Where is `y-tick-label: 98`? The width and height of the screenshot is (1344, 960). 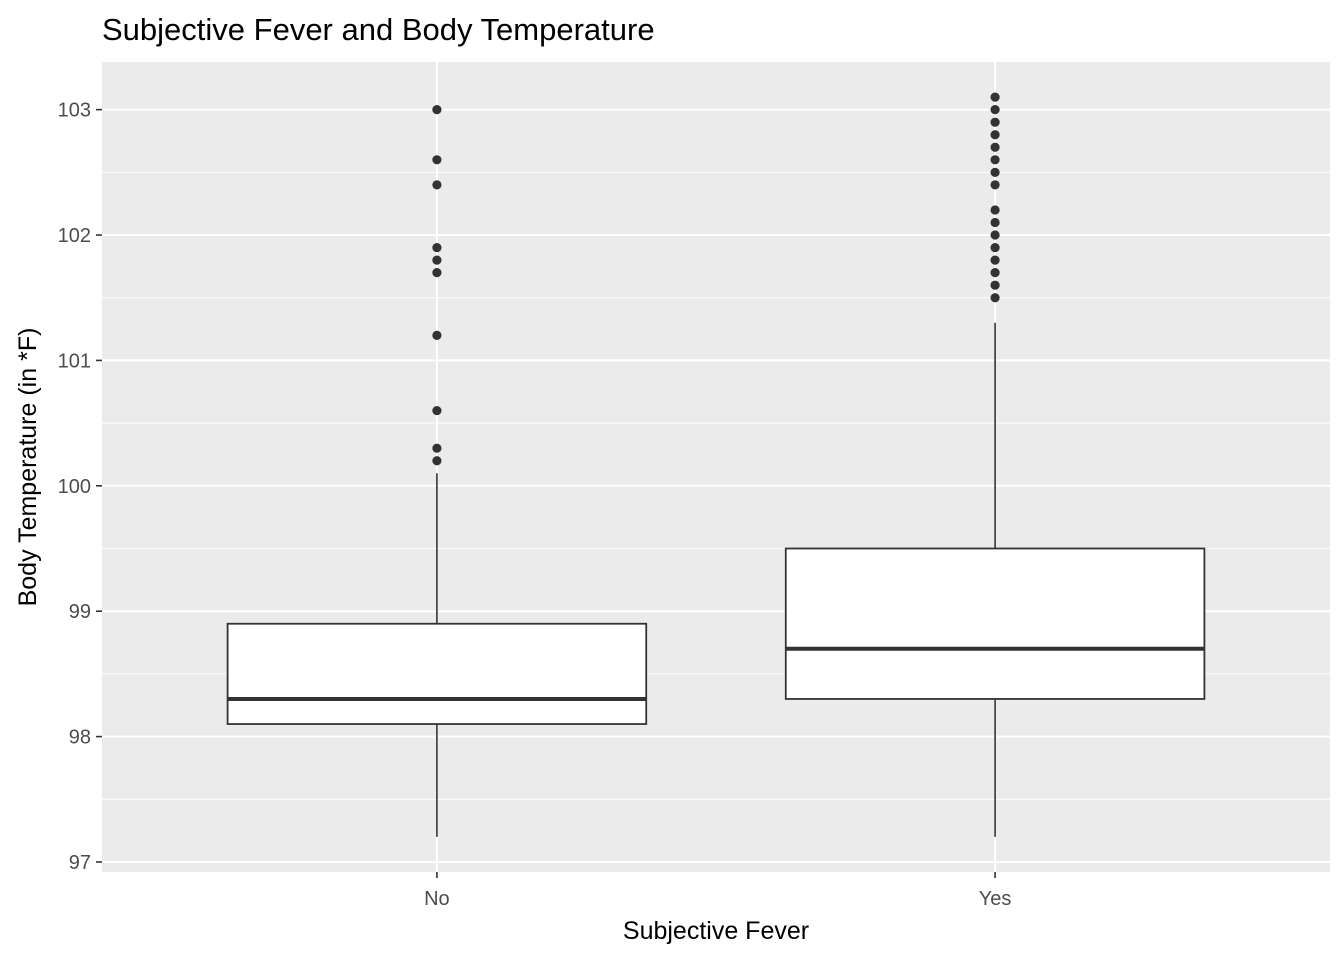
y-tick-label: 98 is located at coordinates (80, 738).